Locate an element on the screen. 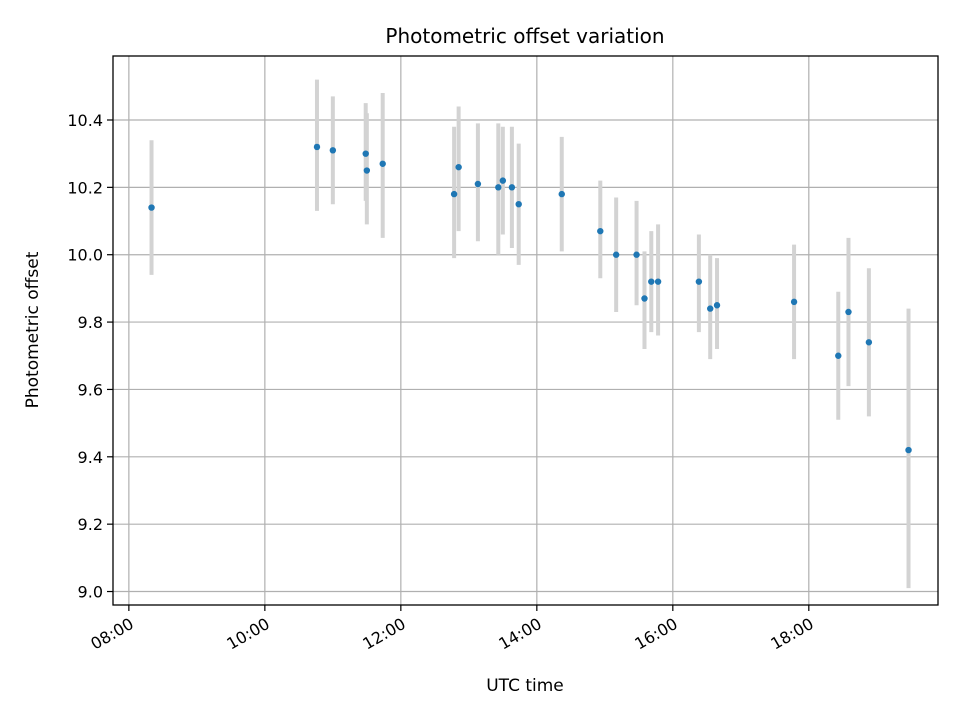  y-tick-label: 9.4 is located at coordinates (90, 457).